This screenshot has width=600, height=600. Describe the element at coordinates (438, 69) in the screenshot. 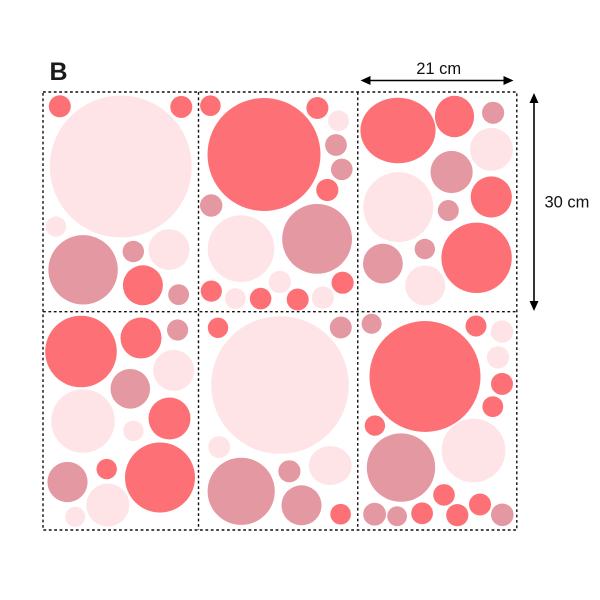

I see `svg-text: 21 cm` at that location.